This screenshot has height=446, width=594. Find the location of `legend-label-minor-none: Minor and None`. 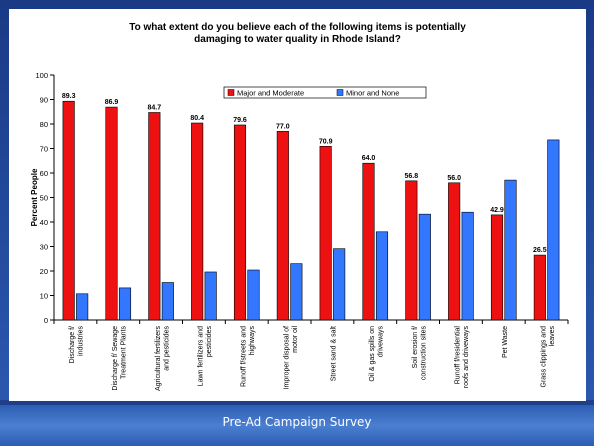

legend-label-minor-none: Minor and None is located at coordinates (372, 93).